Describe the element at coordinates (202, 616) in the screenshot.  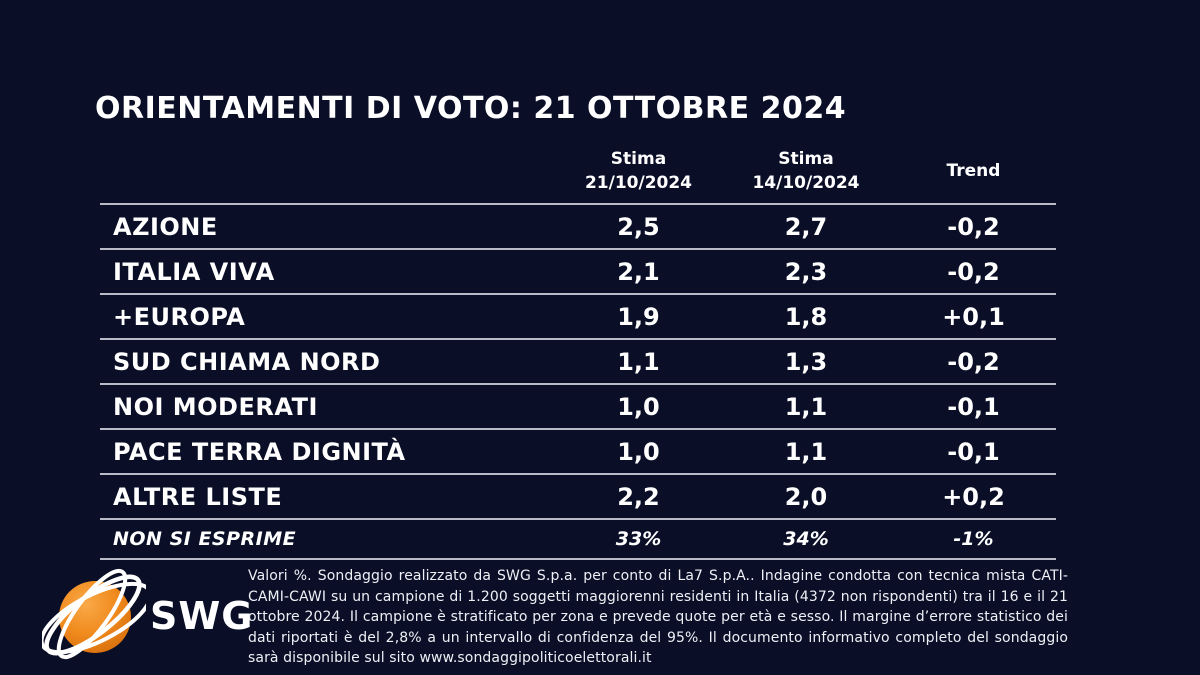
I see `swg-logo-text: SWG` at that location.